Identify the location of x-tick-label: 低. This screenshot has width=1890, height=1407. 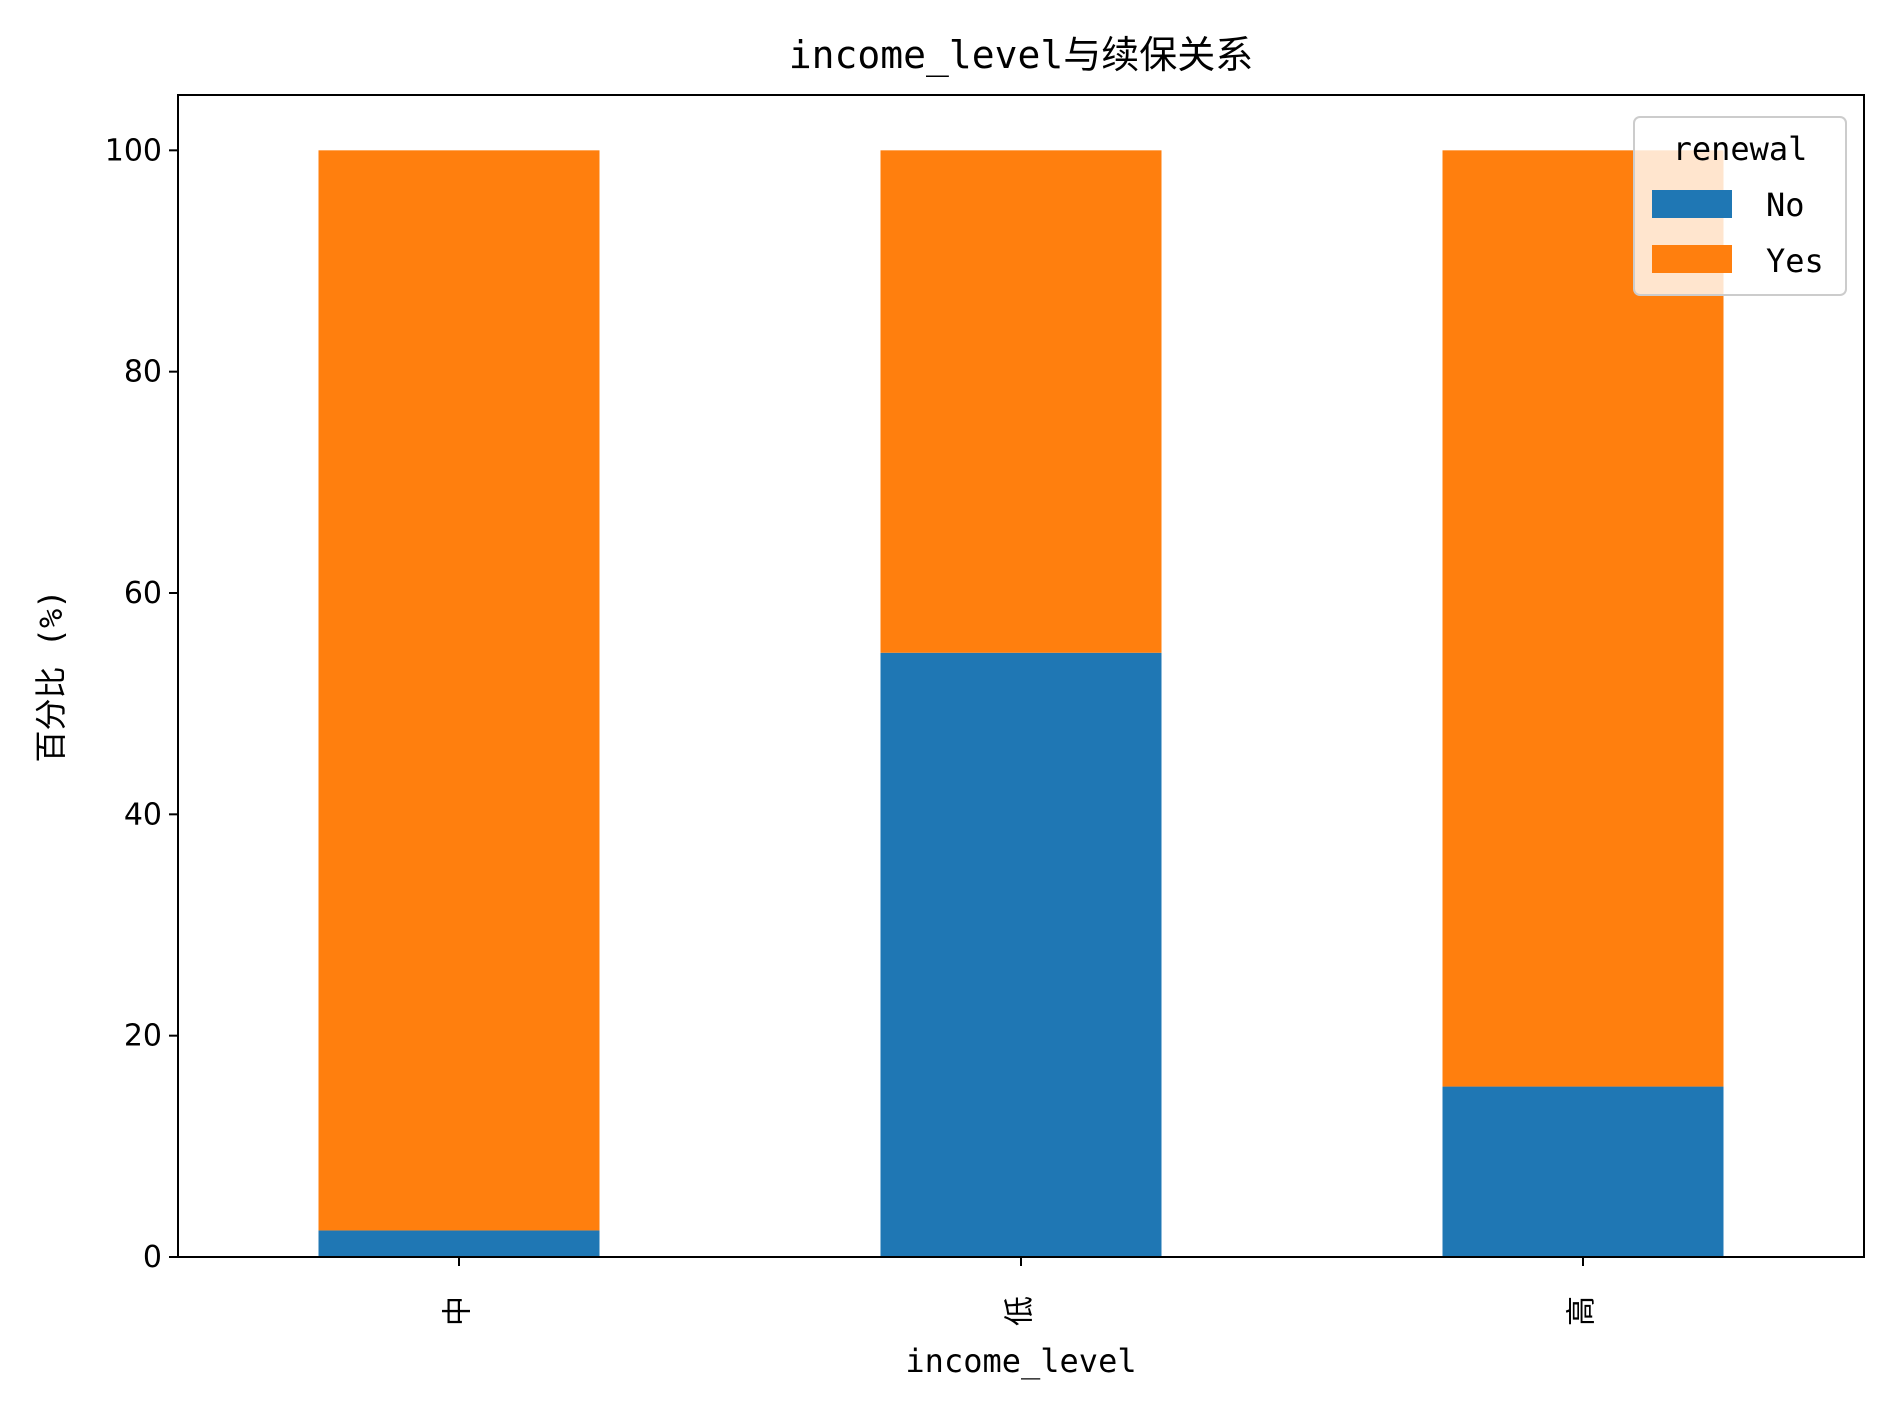
(1020, 1311).